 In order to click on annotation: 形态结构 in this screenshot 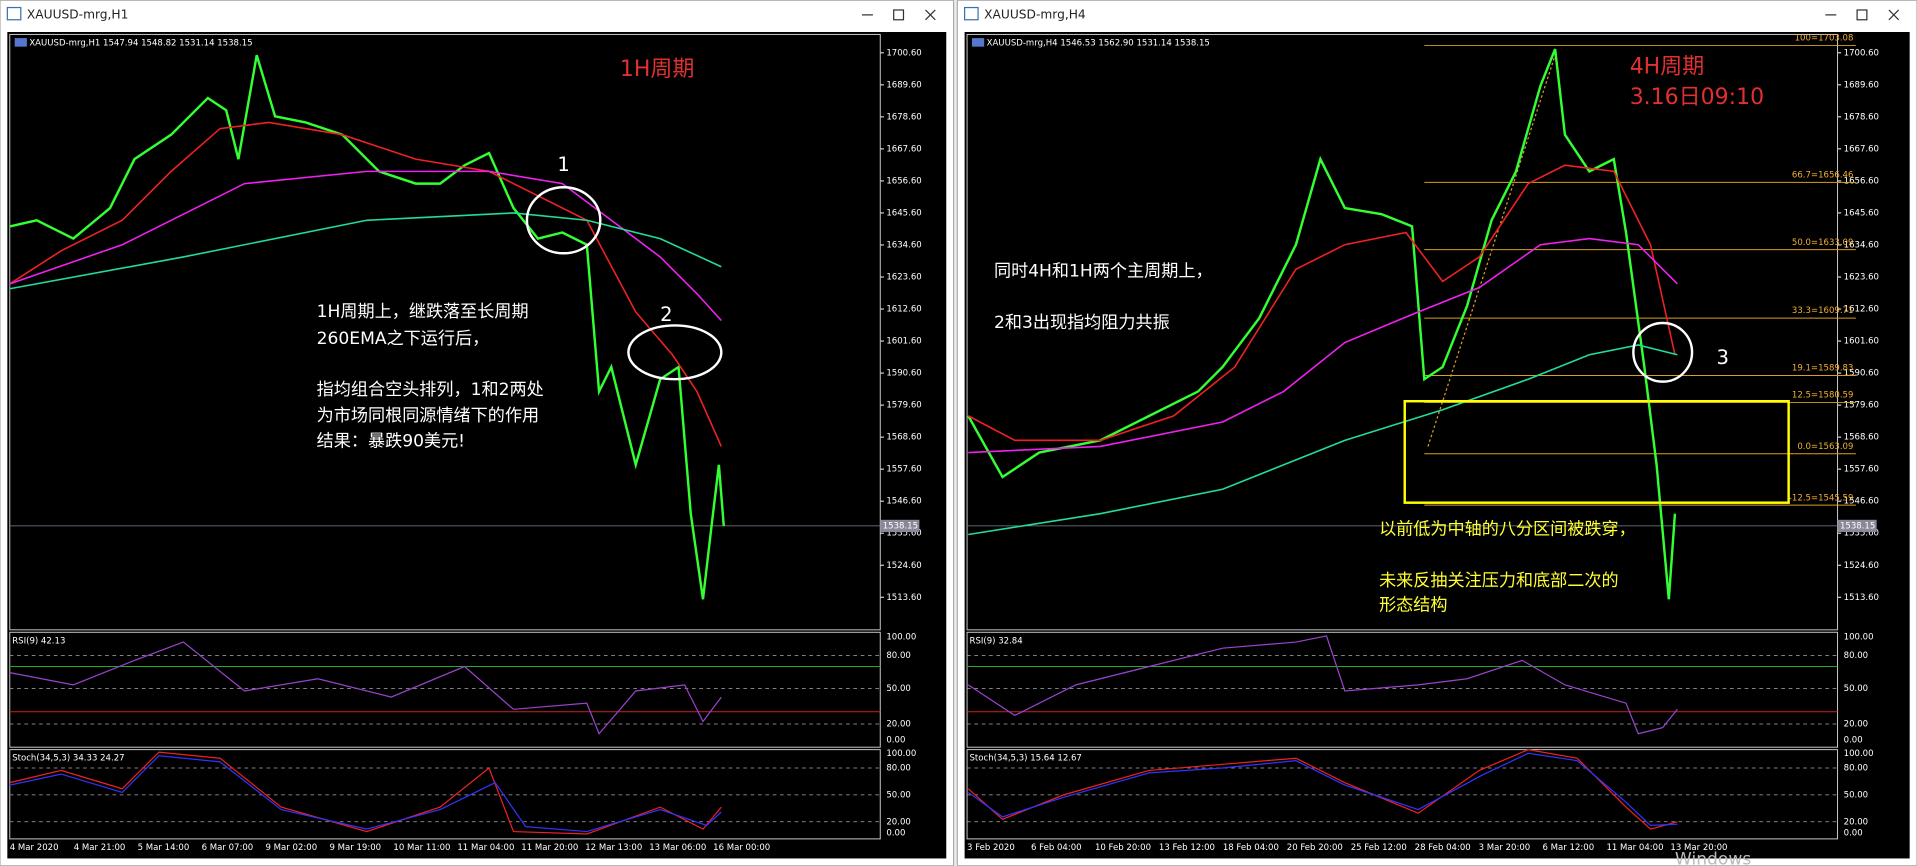, I will do `click(1413, 605)`.